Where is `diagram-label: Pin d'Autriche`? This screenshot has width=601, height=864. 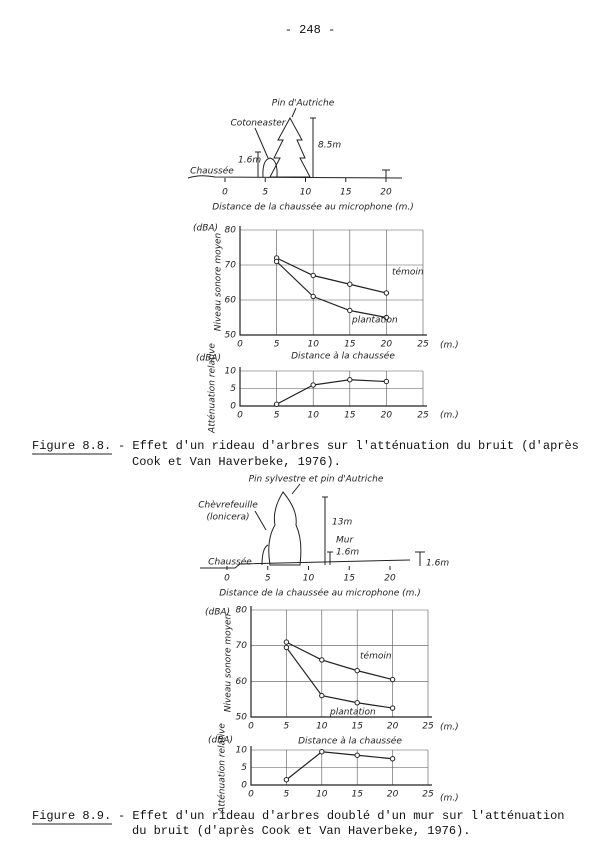
diagram-label: Pin d'Autriche is located at coordinates (303, 104).